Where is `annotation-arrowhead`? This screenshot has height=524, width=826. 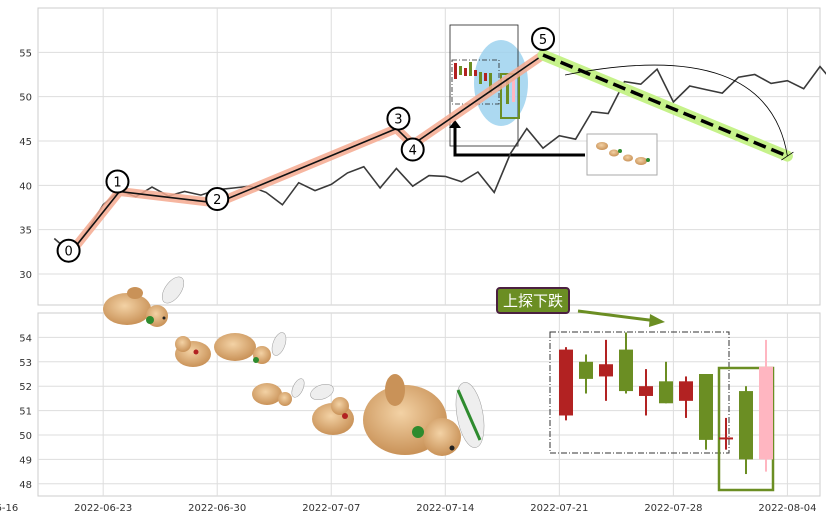
annotation-arrowhead is located at coordinates (657, 320).